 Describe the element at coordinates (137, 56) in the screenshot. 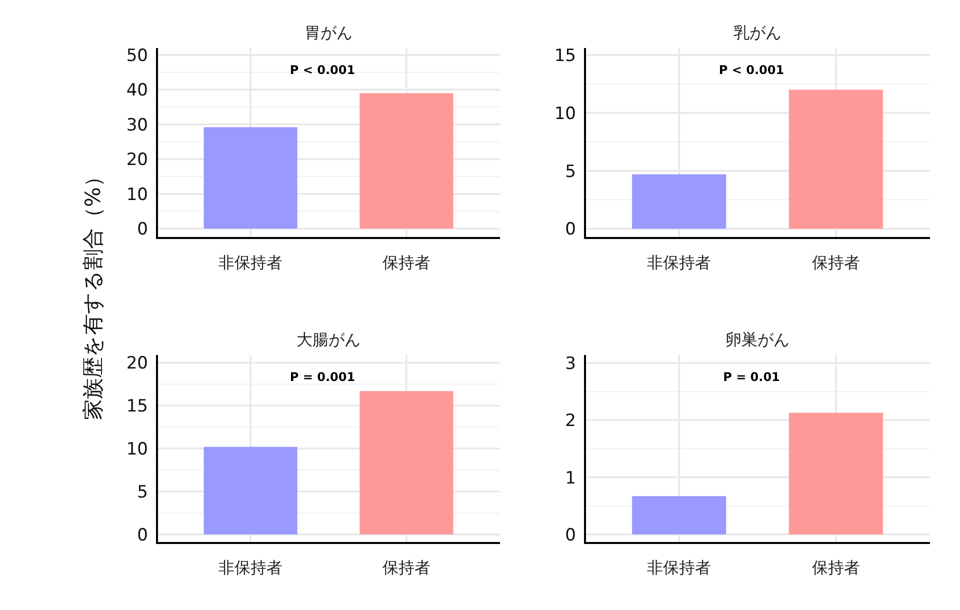

I see `y-tick-label: 50` at that location.